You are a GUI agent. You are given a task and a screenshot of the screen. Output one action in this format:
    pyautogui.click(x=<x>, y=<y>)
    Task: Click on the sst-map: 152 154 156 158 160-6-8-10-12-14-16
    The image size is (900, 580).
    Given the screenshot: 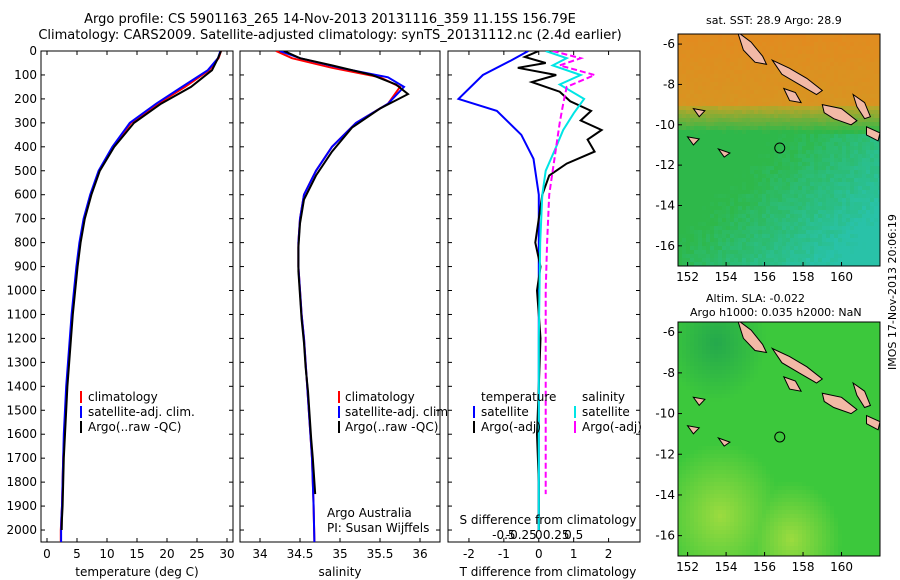 What is the action you would take?
    pyautogui.click(x=768, y=158)
    